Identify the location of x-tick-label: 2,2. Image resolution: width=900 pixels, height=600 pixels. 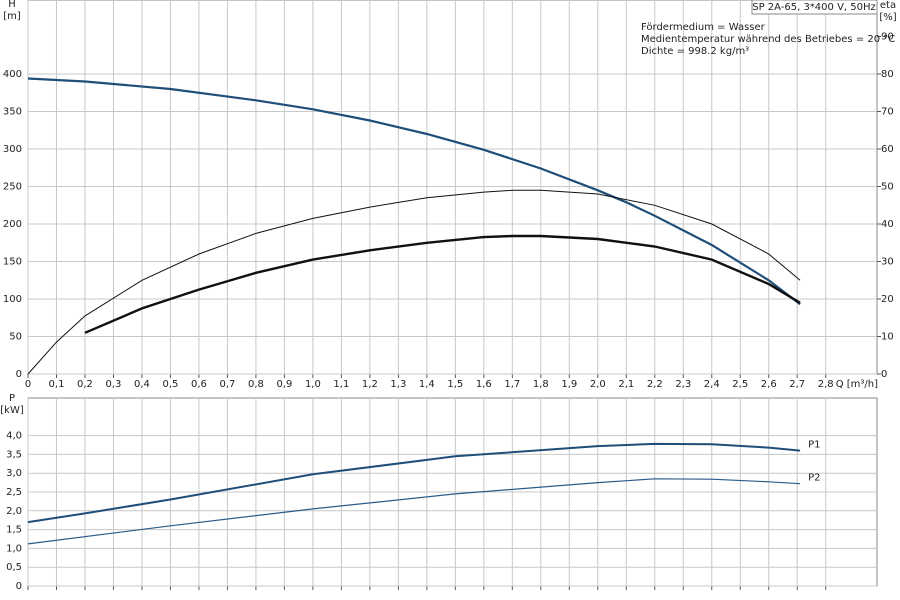
(655, 384).